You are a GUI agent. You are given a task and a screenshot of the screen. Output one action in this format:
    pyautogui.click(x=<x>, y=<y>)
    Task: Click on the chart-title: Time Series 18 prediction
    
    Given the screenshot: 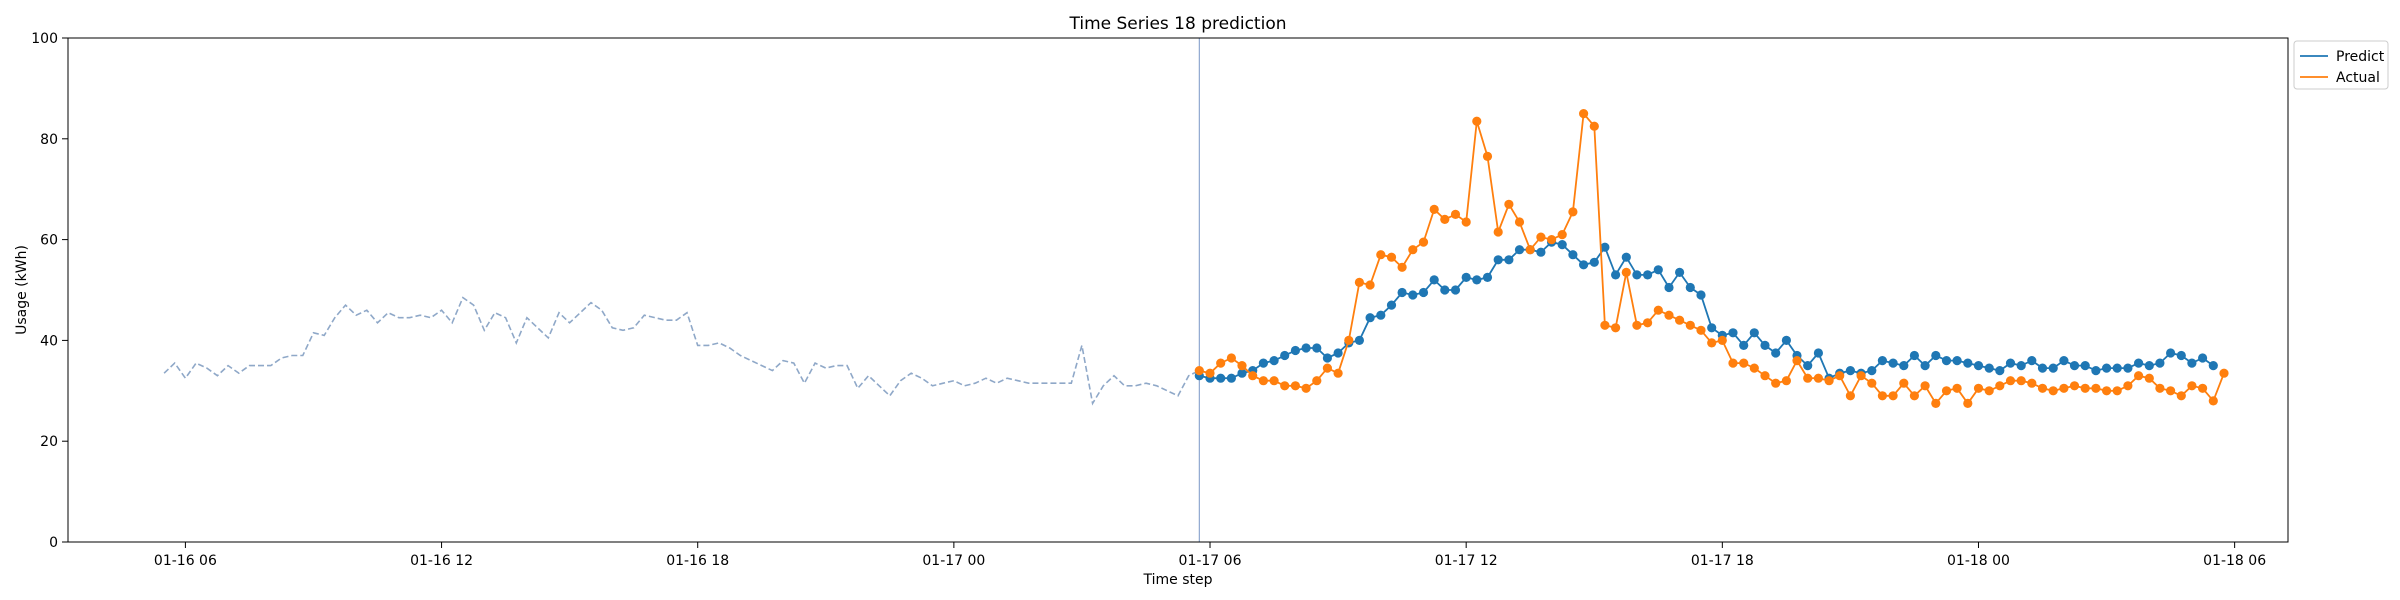 What is the action you would take?
    pyautogui.click(x=1177, y=24)
    